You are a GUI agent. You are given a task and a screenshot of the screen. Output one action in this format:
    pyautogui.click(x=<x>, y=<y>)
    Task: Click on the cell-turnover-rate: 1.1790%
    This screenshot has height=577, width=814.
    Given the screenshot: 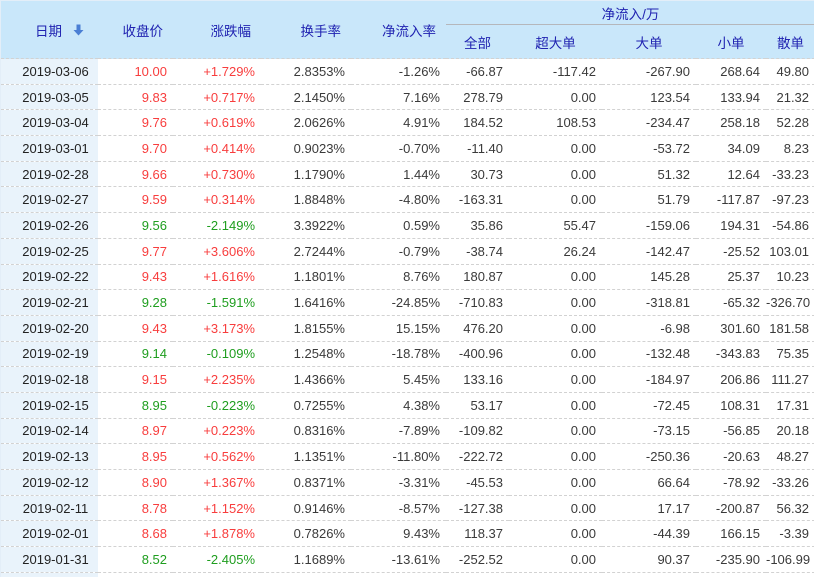 What is the action you would take?
    pyautogui.click(x=306, y=174)
    